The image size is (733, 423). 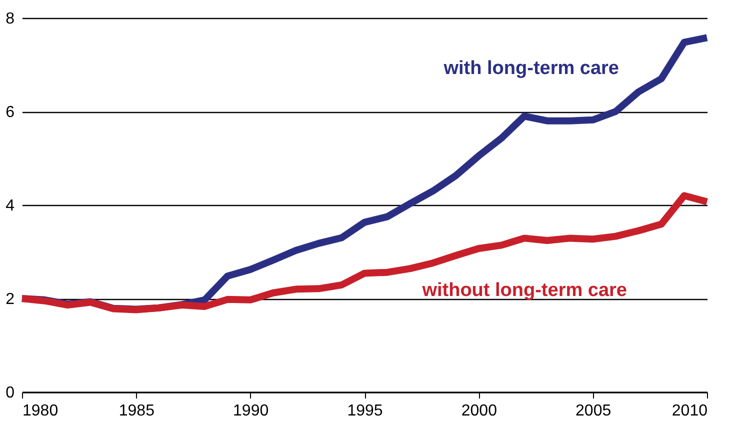 I want to click on series-label: without long-term care, so click(x=524, y=290).